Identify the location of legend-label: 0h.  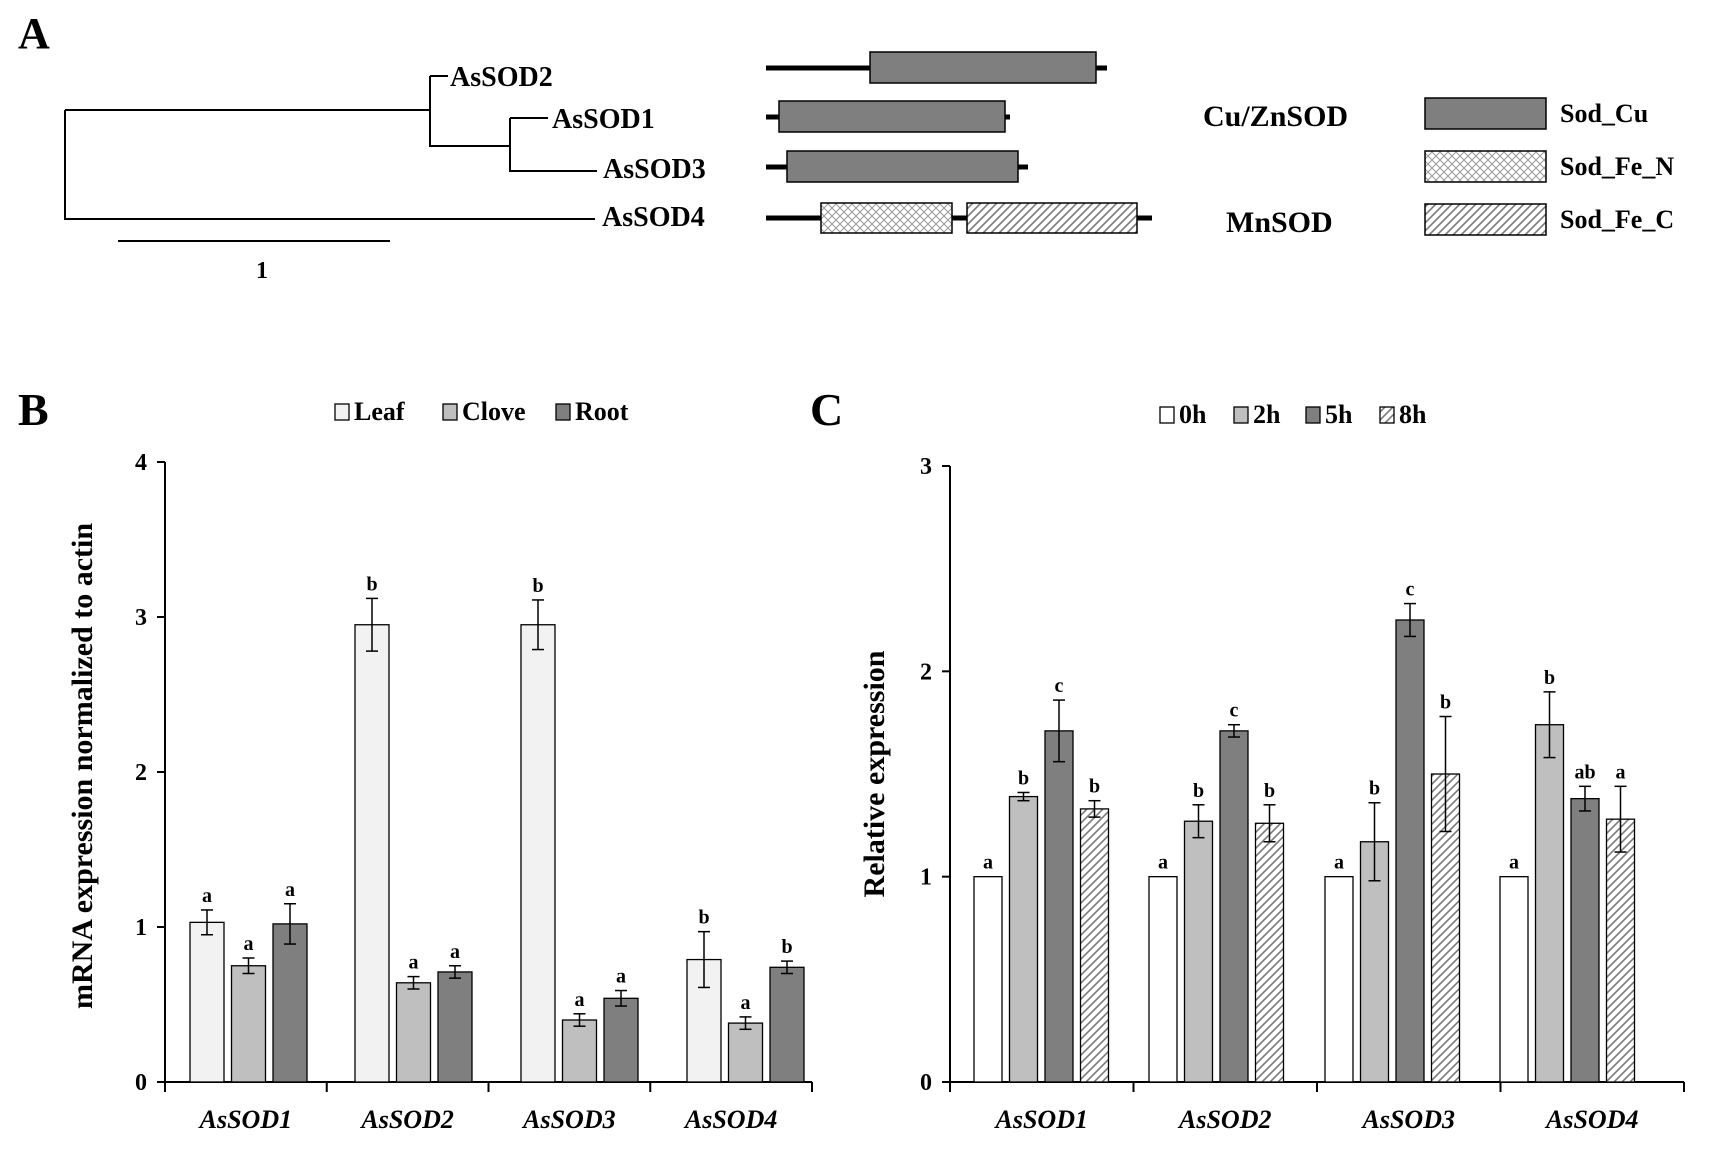
(1193, 414).